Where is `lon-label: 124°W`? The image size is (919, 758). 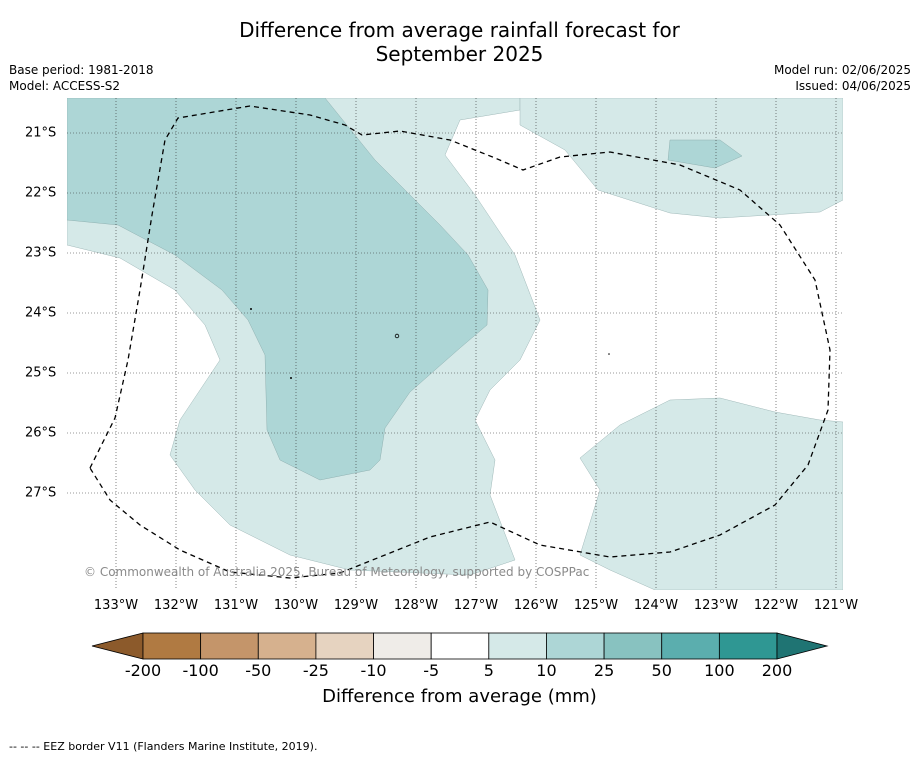 lon-label: 124°W is located at coordinates (656, 605).